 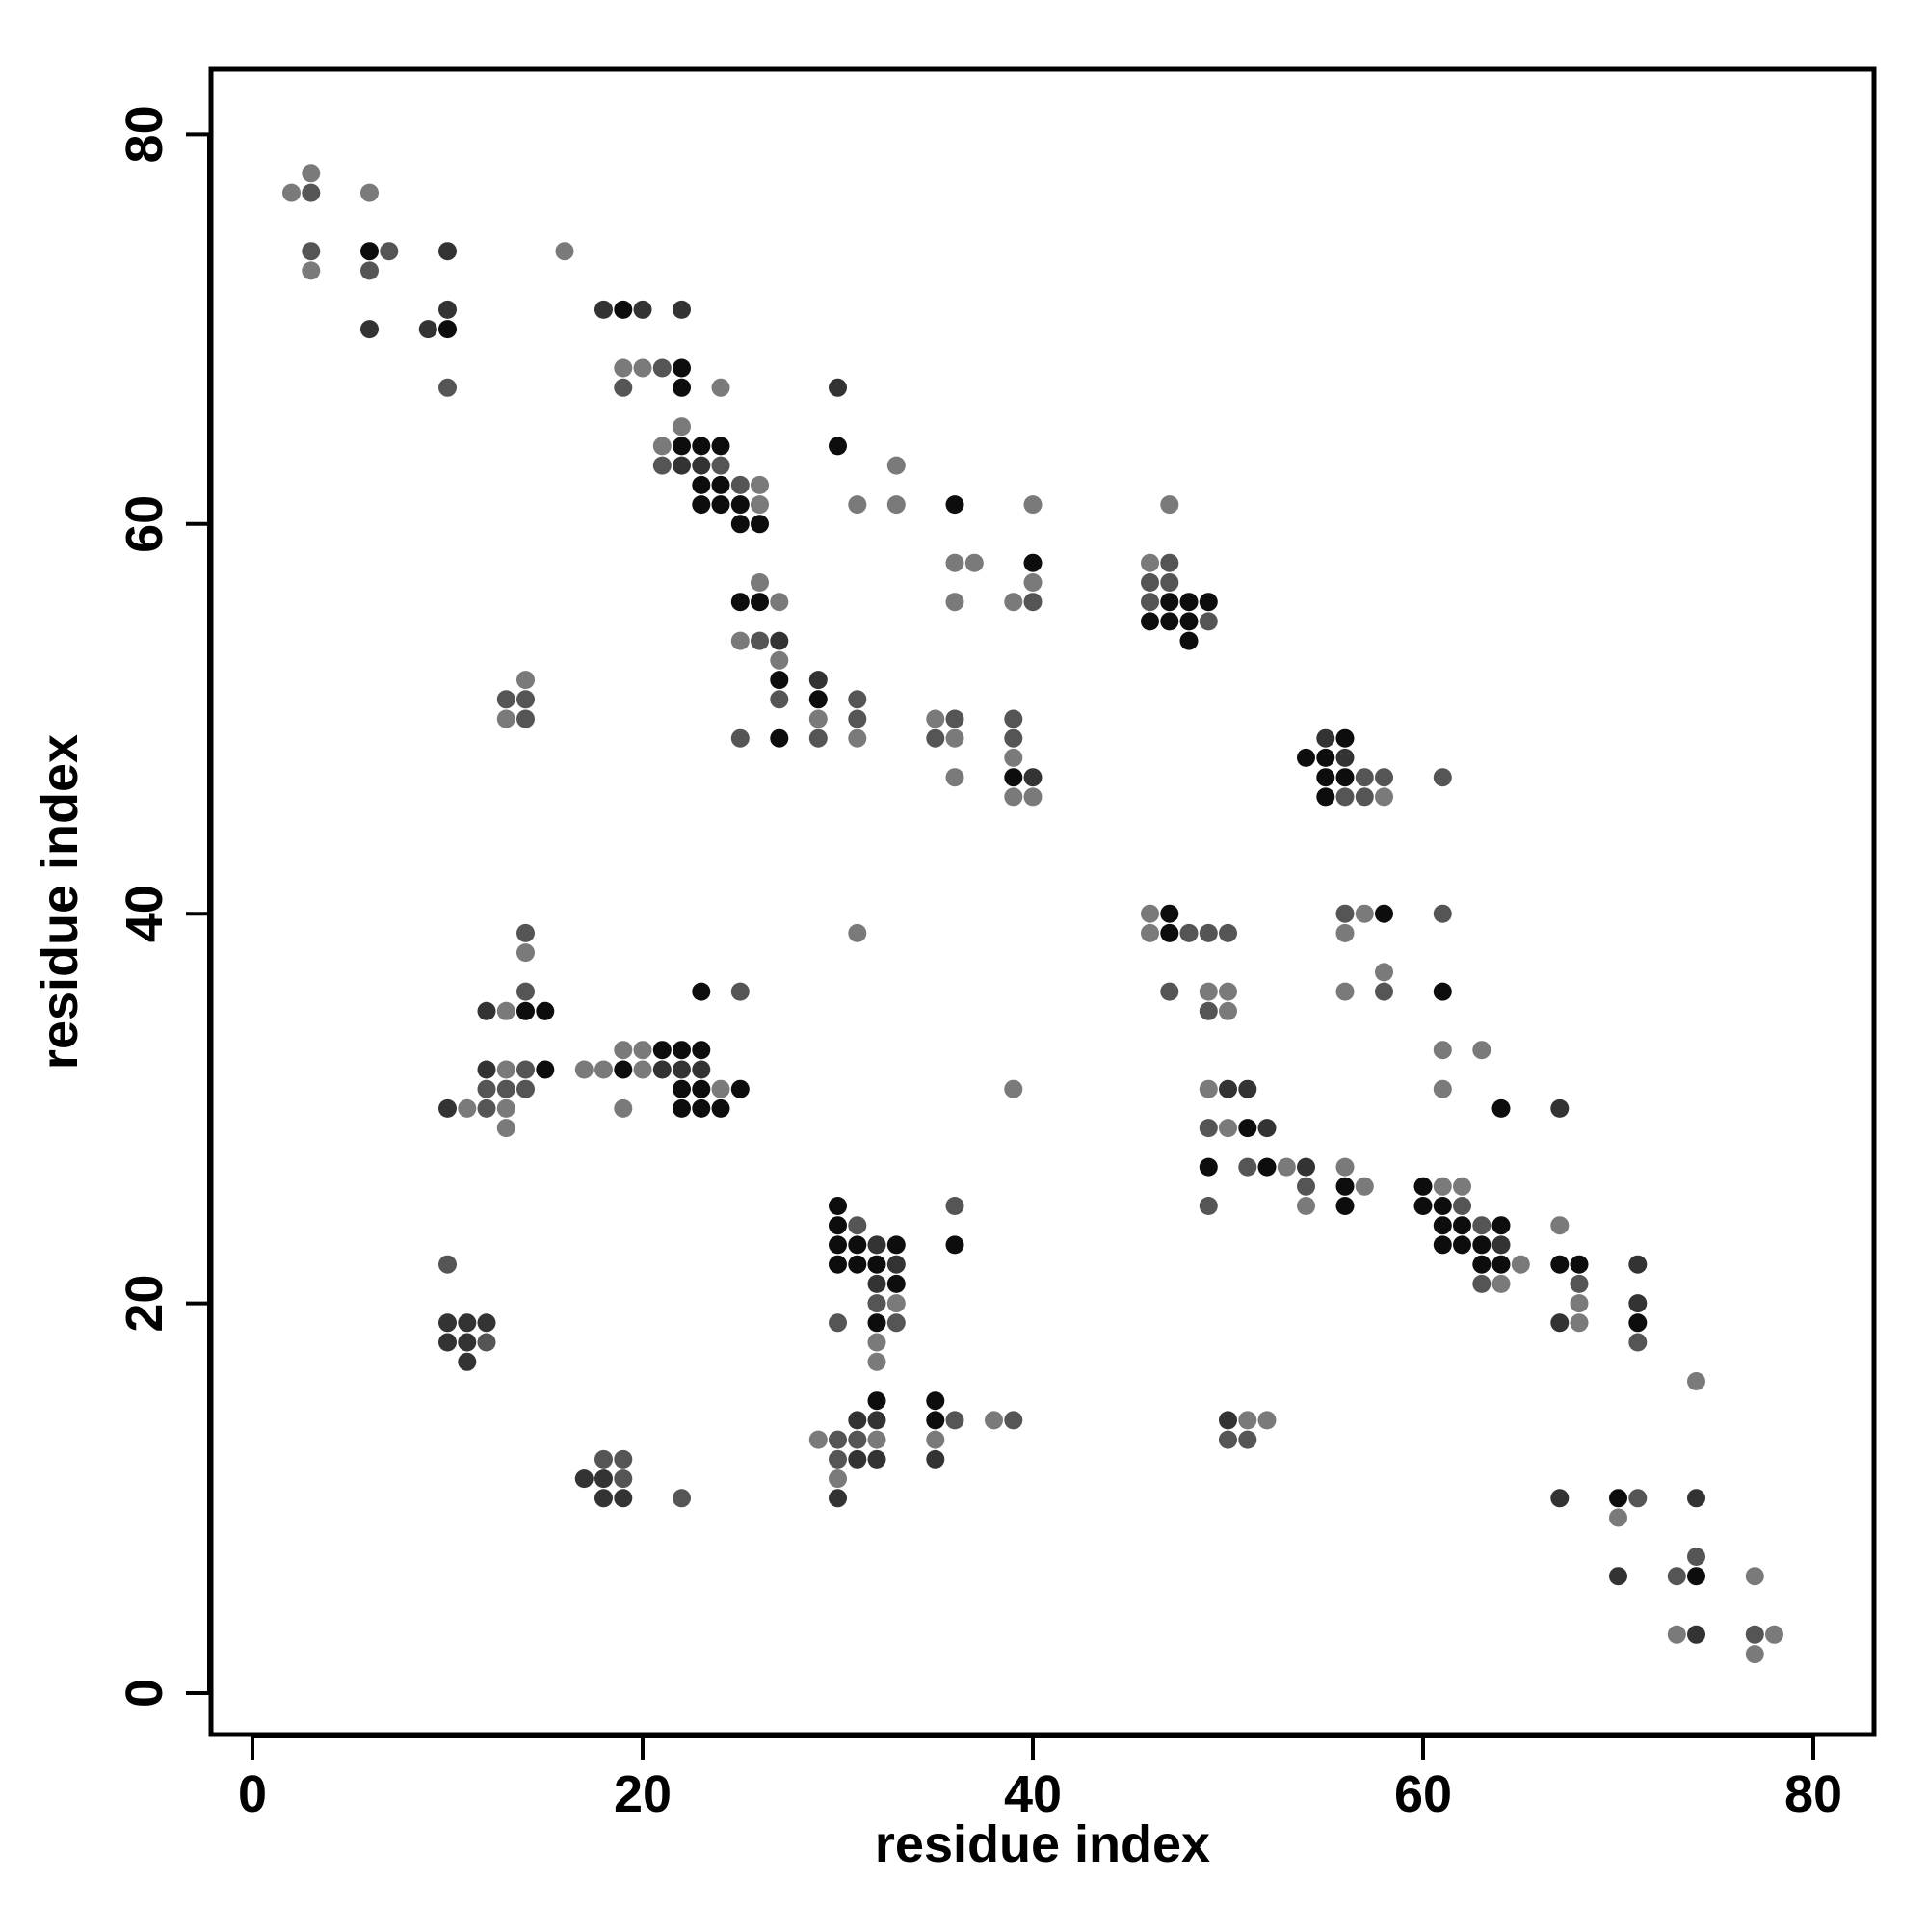 I want to click on y-axis: 0 20 40 60 80, so click(x=163, y=906).